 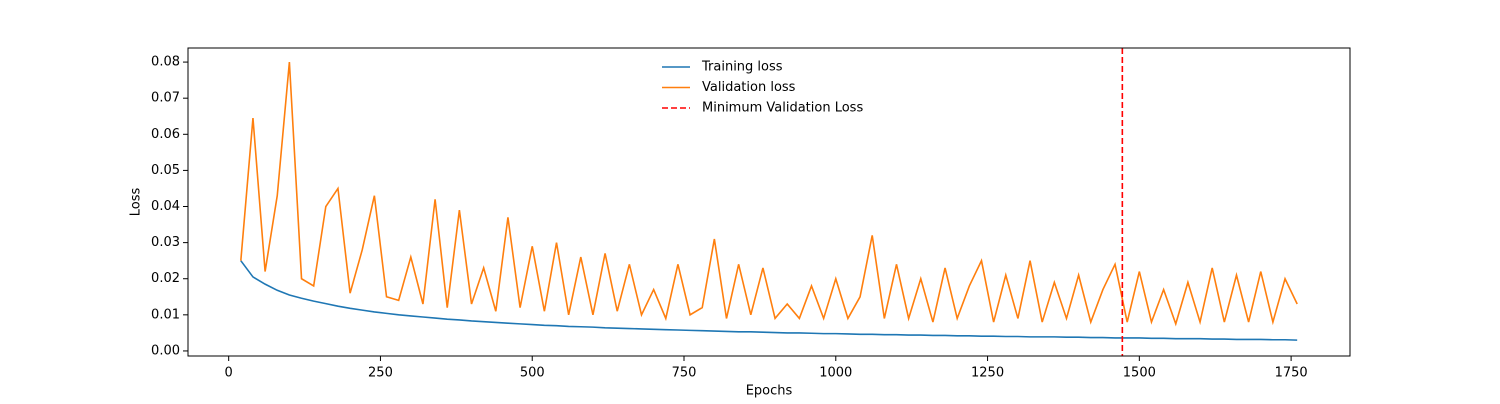 I want to click on x-tick-label: 1750, so click(x=1291, y=373).